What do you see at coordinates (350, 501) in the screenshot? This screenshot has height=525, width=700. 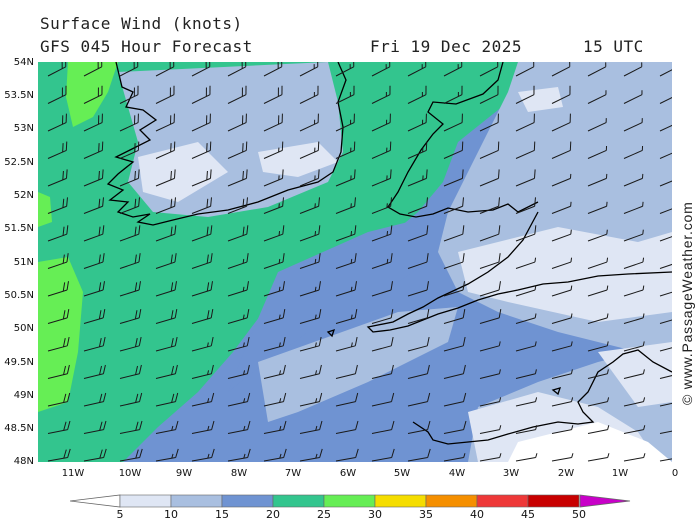 I see `colorbar` at bounding box center [350, 501].